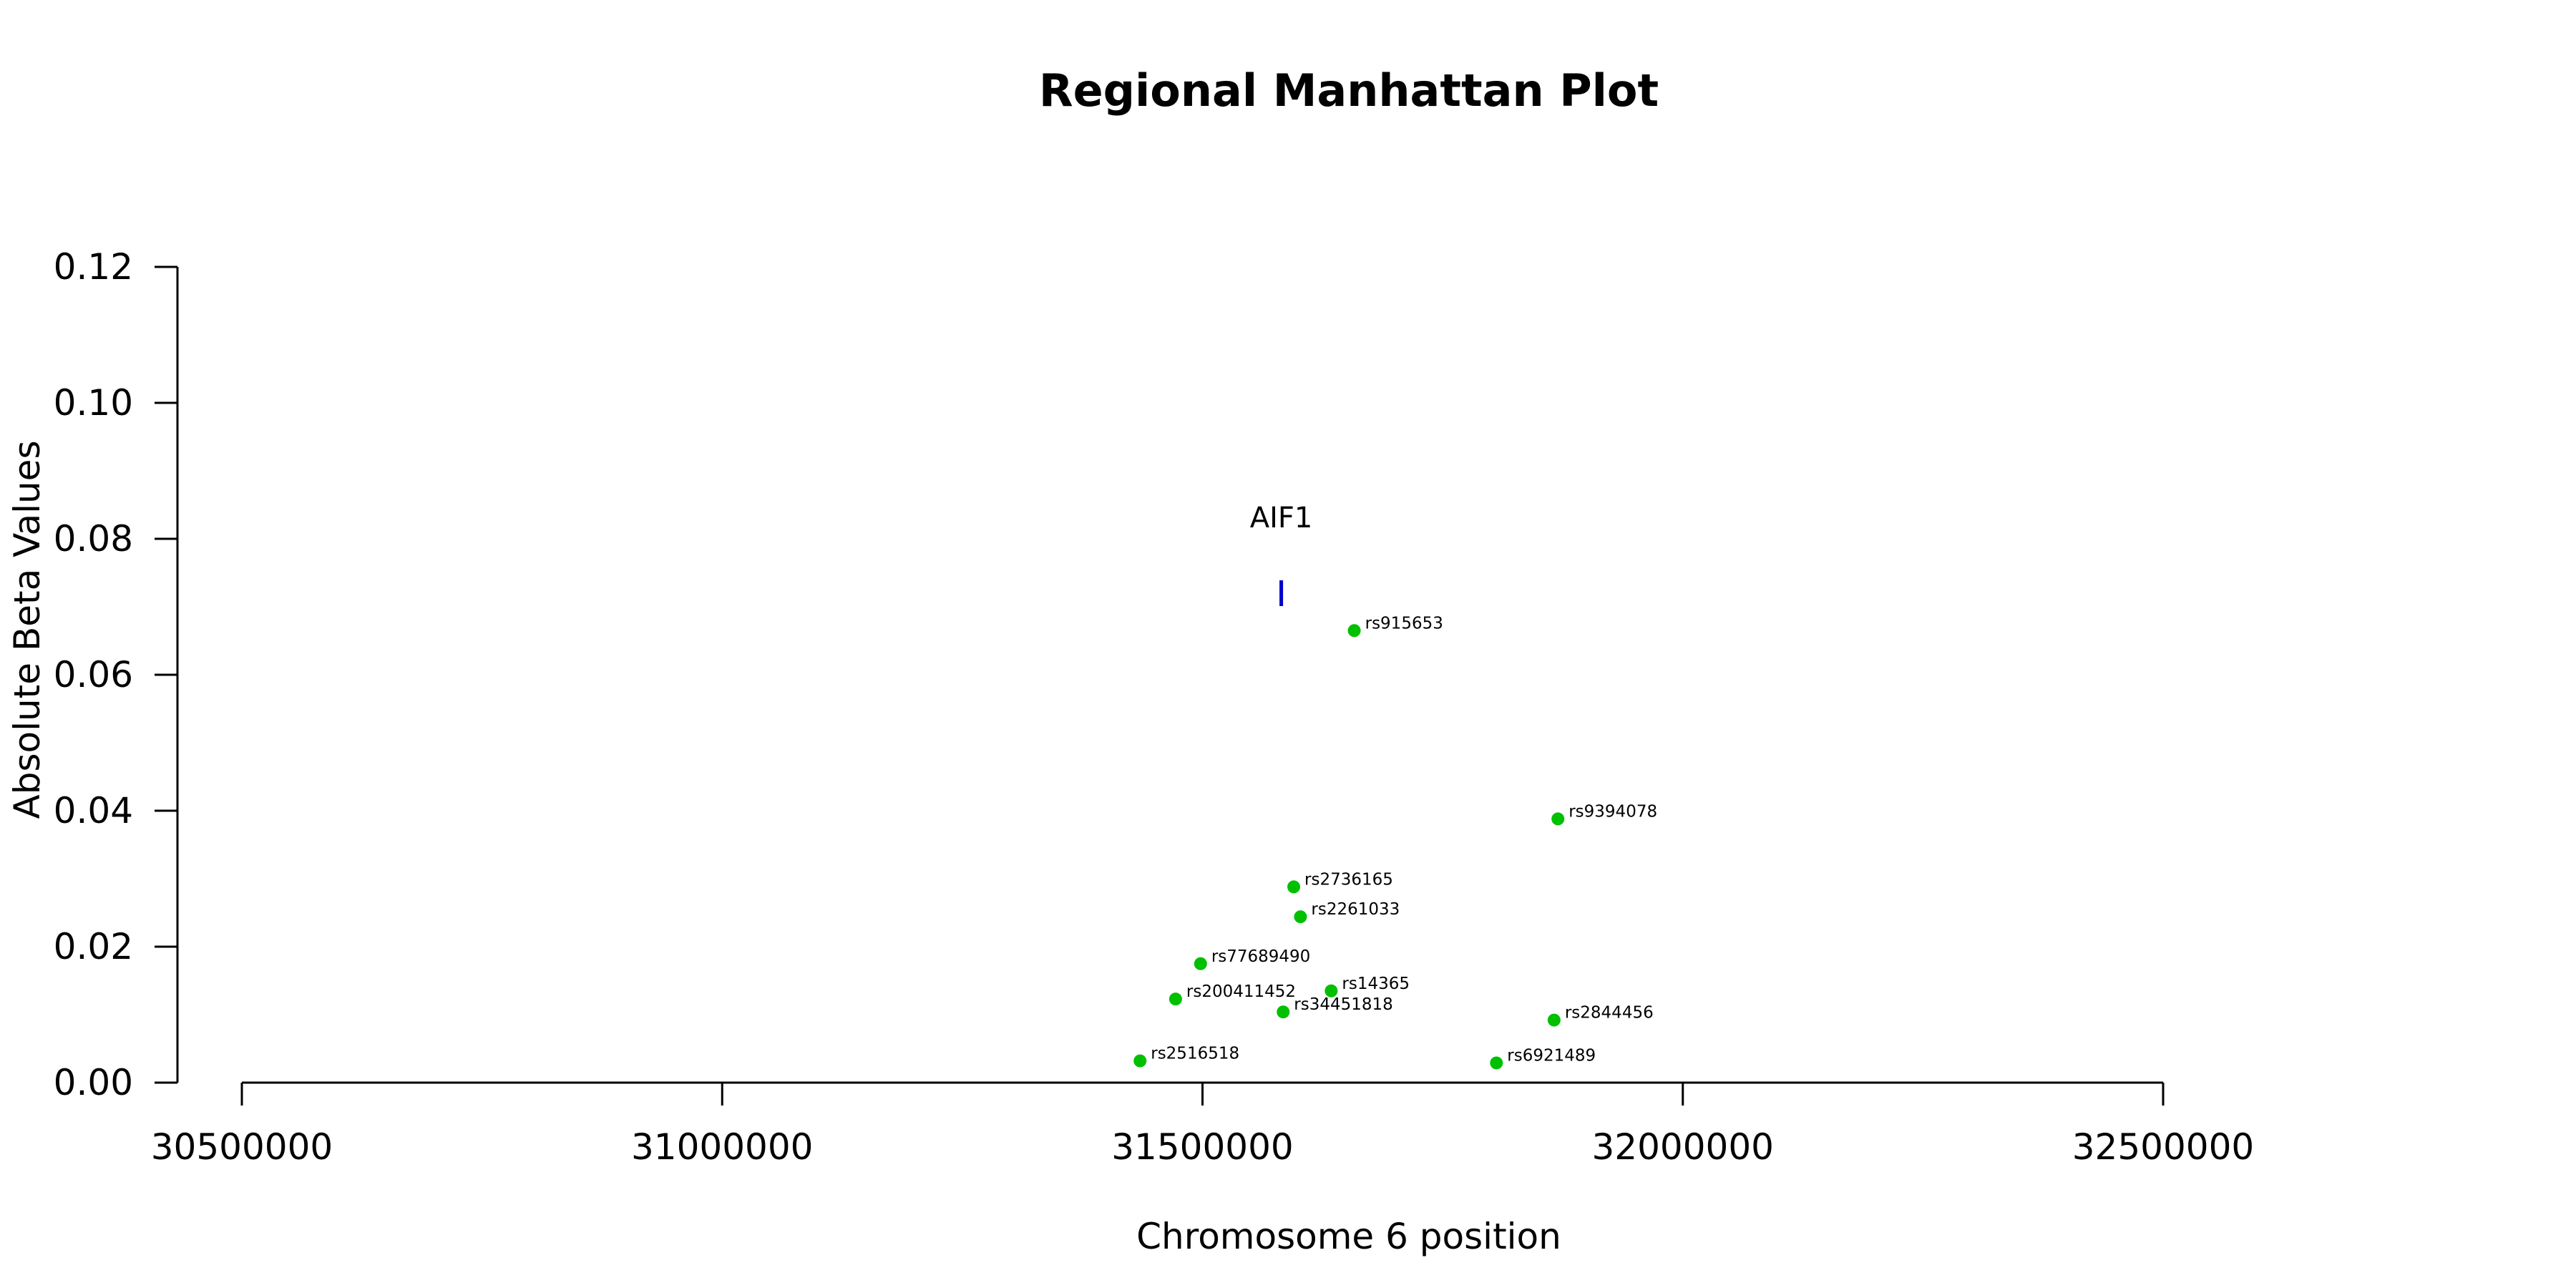  What do you see at coordinates (1355, 909) in the screenshot?
I see `point-label: rs2261033` at bounding box center [1355, 909].